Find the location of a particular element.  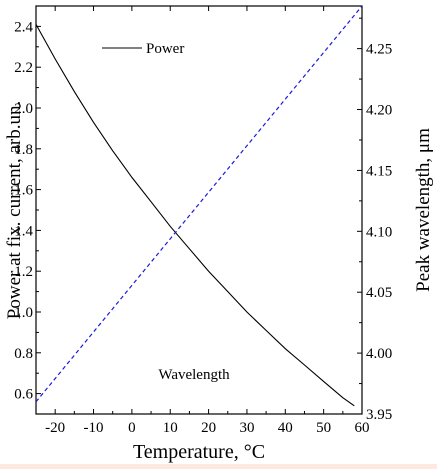

x-tick-label: 0 is located at coordinates (132, 428).